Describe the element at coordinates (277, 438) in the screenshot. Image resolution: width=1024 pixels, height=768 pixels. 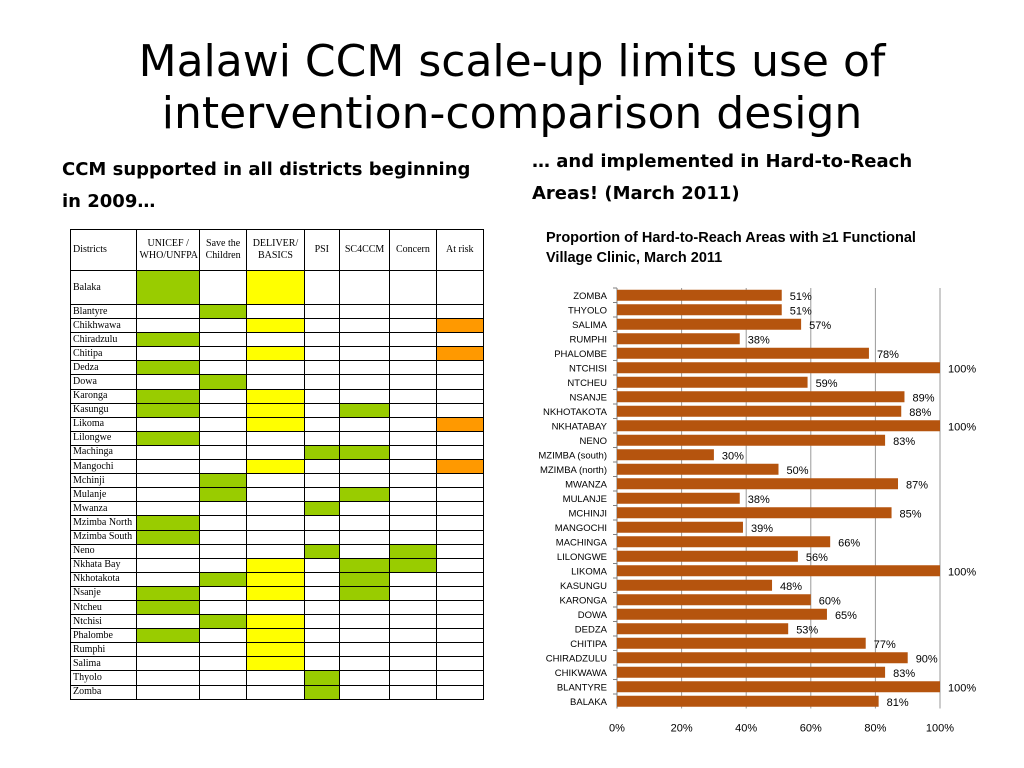
I see `table-row: Lilongwe` at that location.